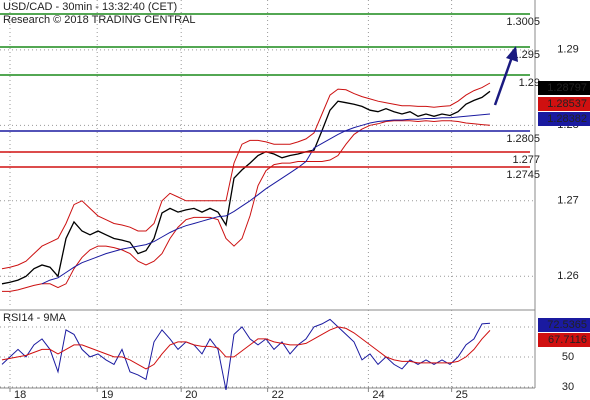  Describe the element at coordinates (567, 104) in the screenshot. I see `price-tag-label: 1.28537` at that location.